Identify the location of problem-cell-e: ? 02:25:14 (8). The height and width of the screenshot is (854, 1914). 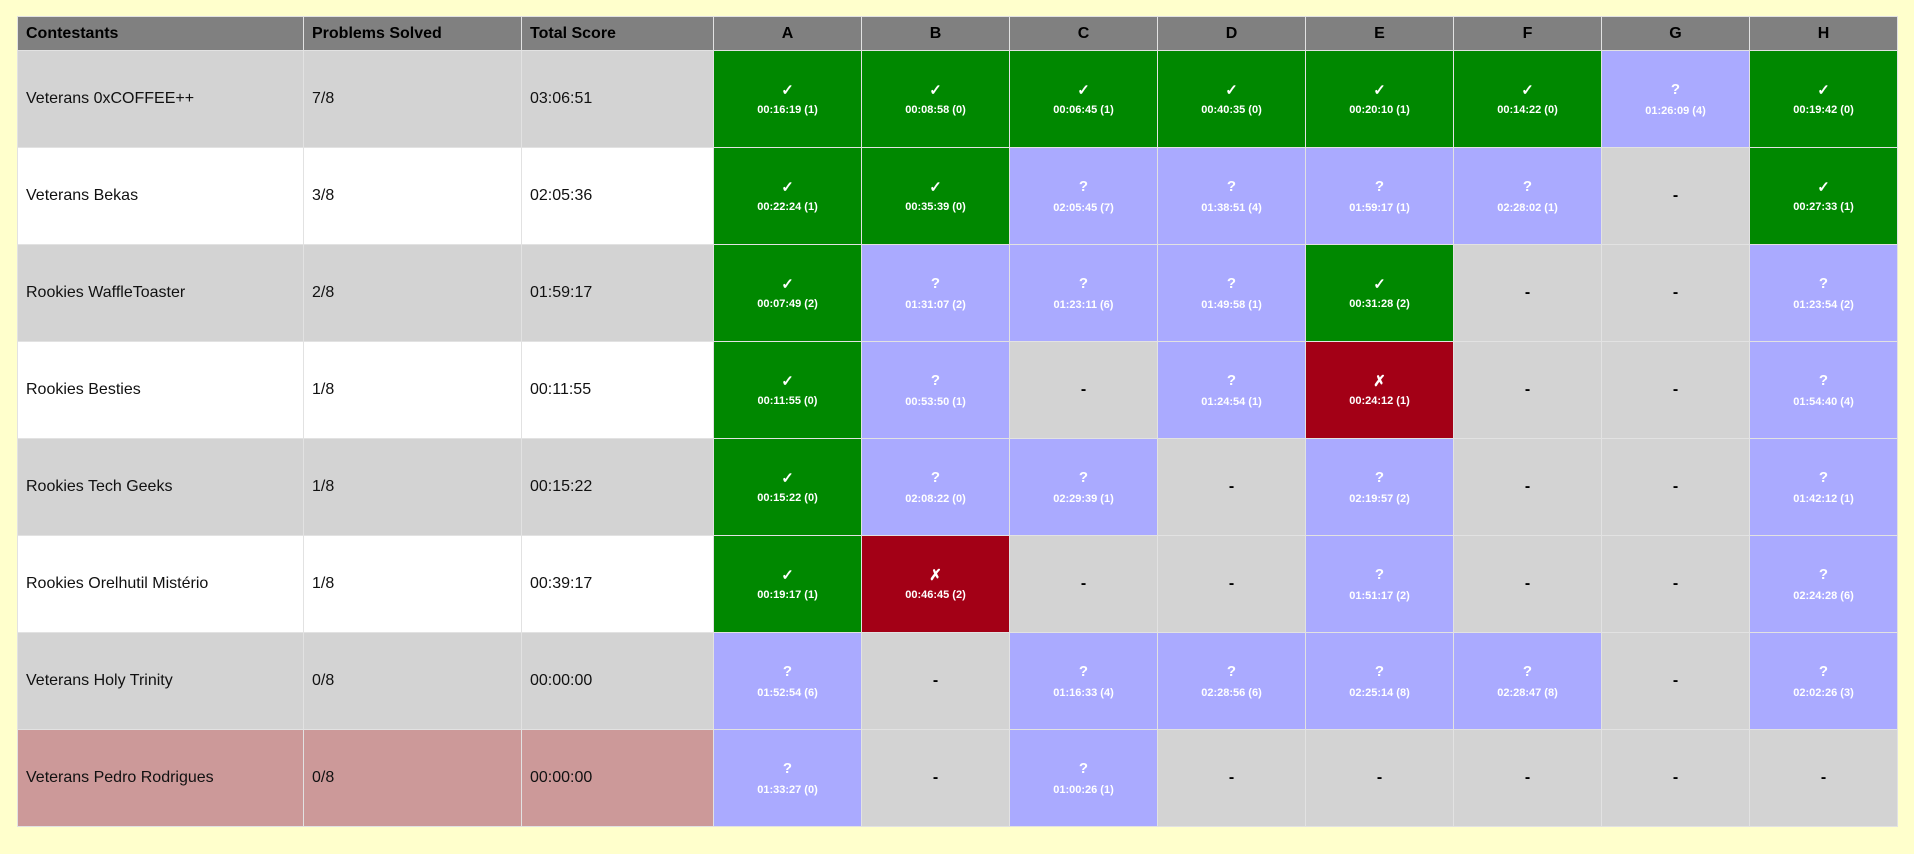
(1379, 681).